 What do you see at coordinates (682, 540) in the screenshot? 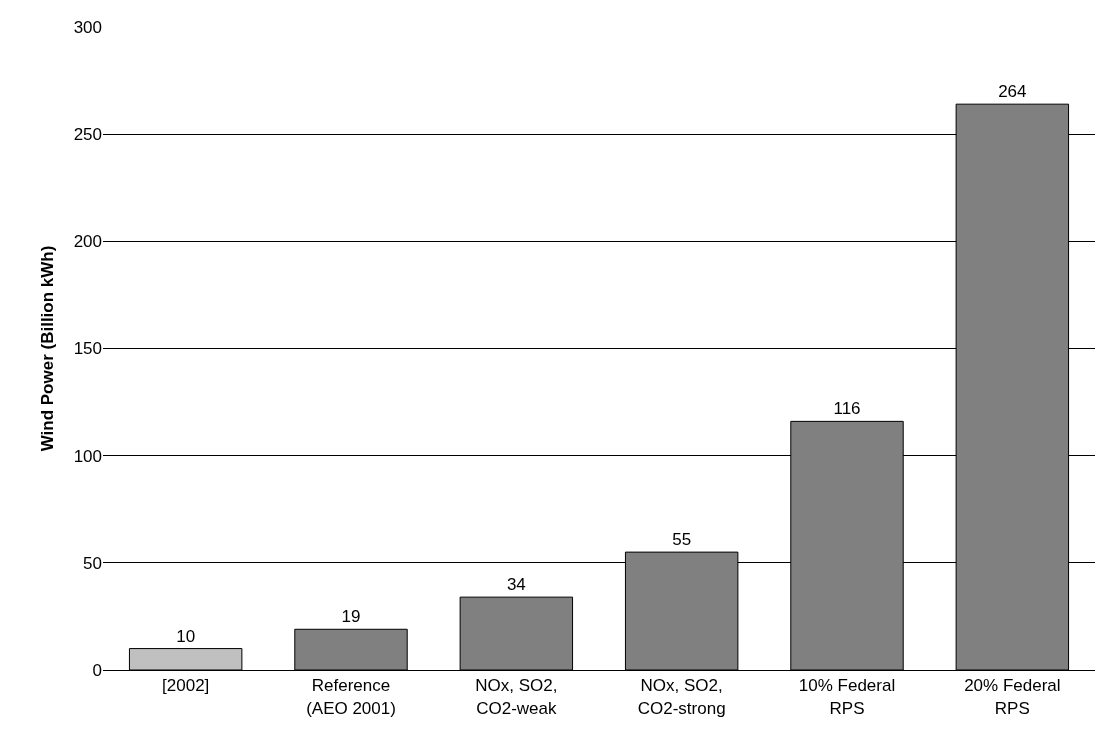
I see `data-label: 55` at bounding box center [682, 540].